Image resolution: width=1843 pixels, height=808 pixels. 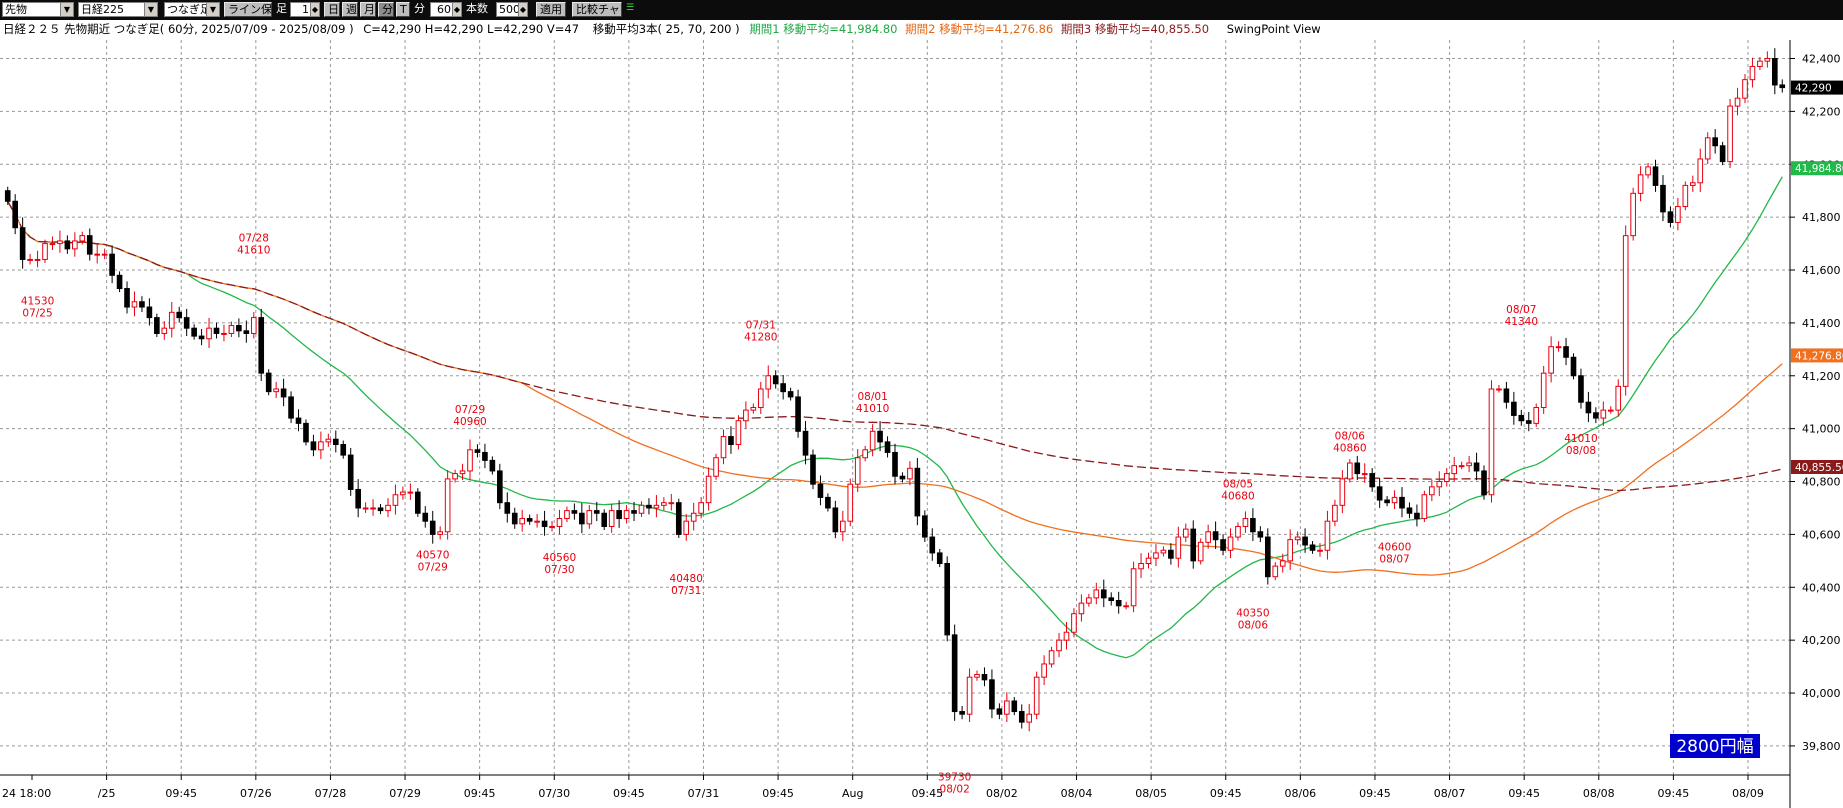 What do you see at coordinates (281, 8) in the screenshot?
I see `ashi-label: 足` at bounding box center [281, 8].